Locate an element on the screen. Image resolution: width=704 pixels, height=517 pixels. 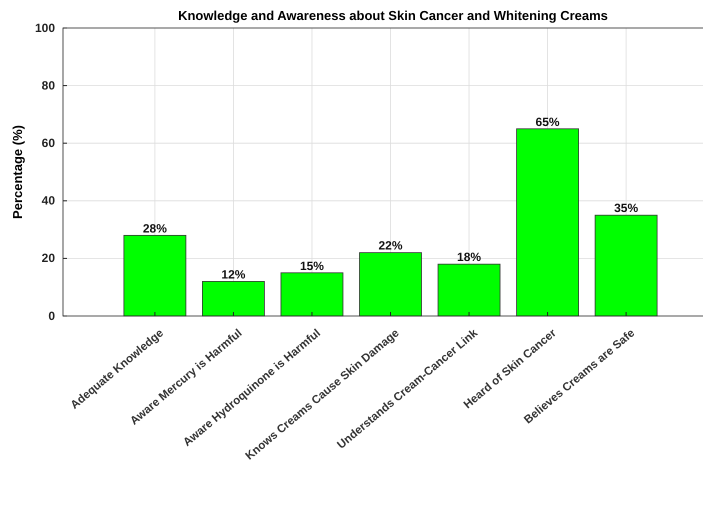
y-tick-label: 80 is located at coordinates (49, 85).